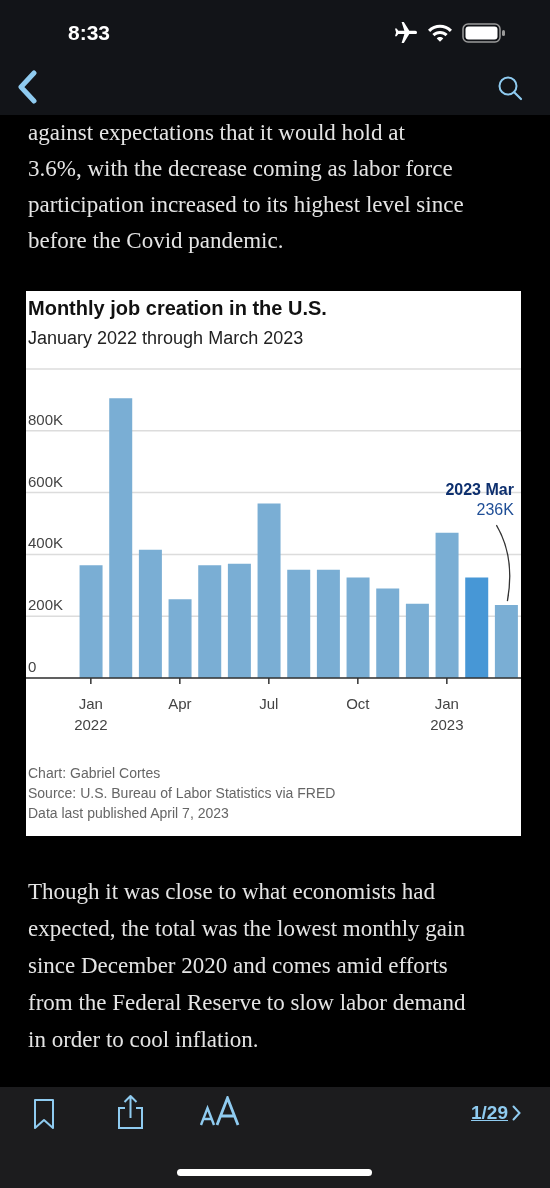  Describe the element at coordinates (89, 33) in the screenshot. I see `text: 8:33` at that location.